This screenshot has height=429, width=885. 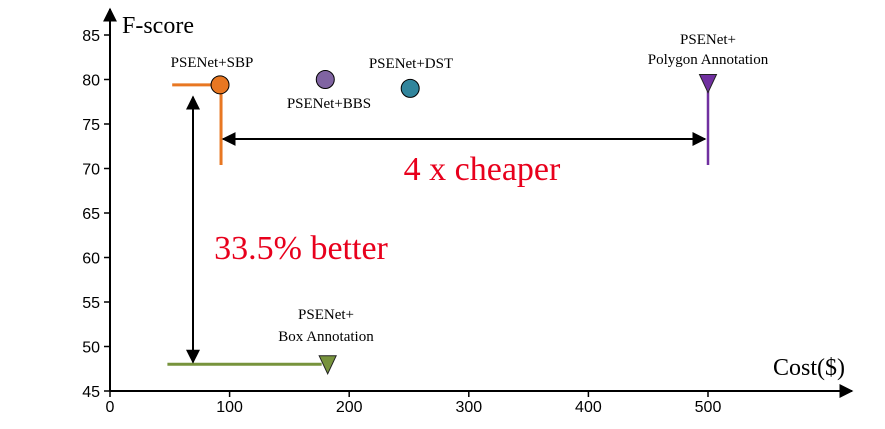 What do you see at coordinates (349, 407) in the screenshot?
I see `x-tick-label: 200` at bounding box center [349, 407].